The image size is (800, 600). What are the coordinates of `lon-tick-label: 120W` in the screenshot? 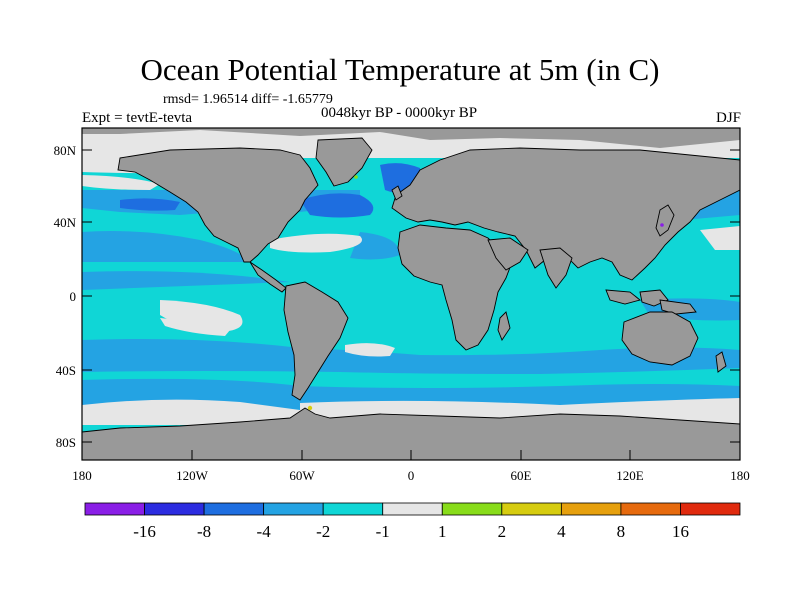 It's located at (192, 475).